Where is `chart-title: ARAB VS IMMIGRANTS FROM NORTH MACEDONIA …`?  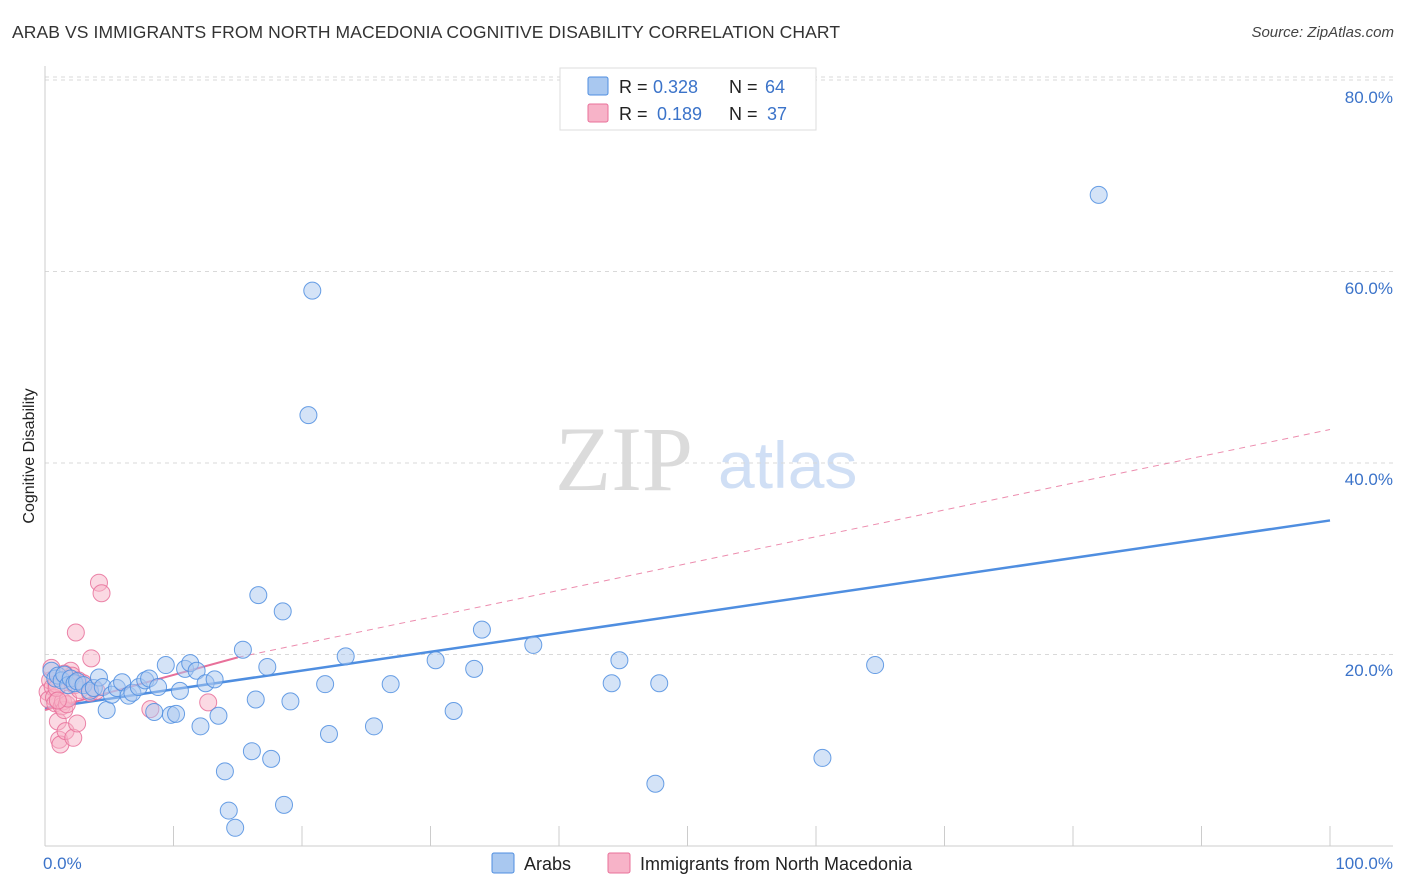 chart-title: ARAB VS IMMIGRANTS FROM NORTH MACEDONIA … is located at coordinates (426, 32).